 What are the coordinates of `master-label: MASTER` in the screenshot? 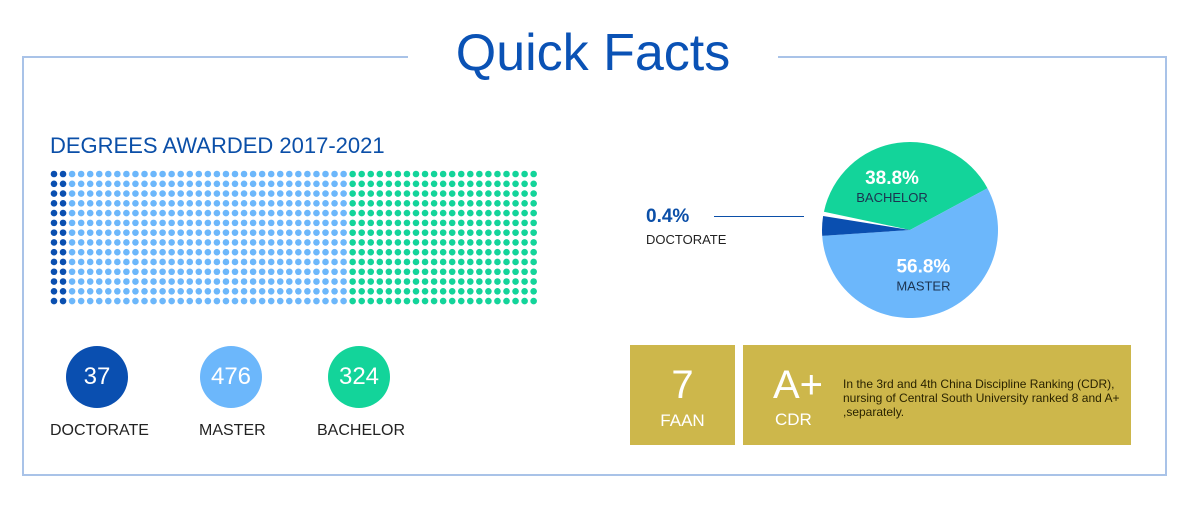 It's located at (232, 430).